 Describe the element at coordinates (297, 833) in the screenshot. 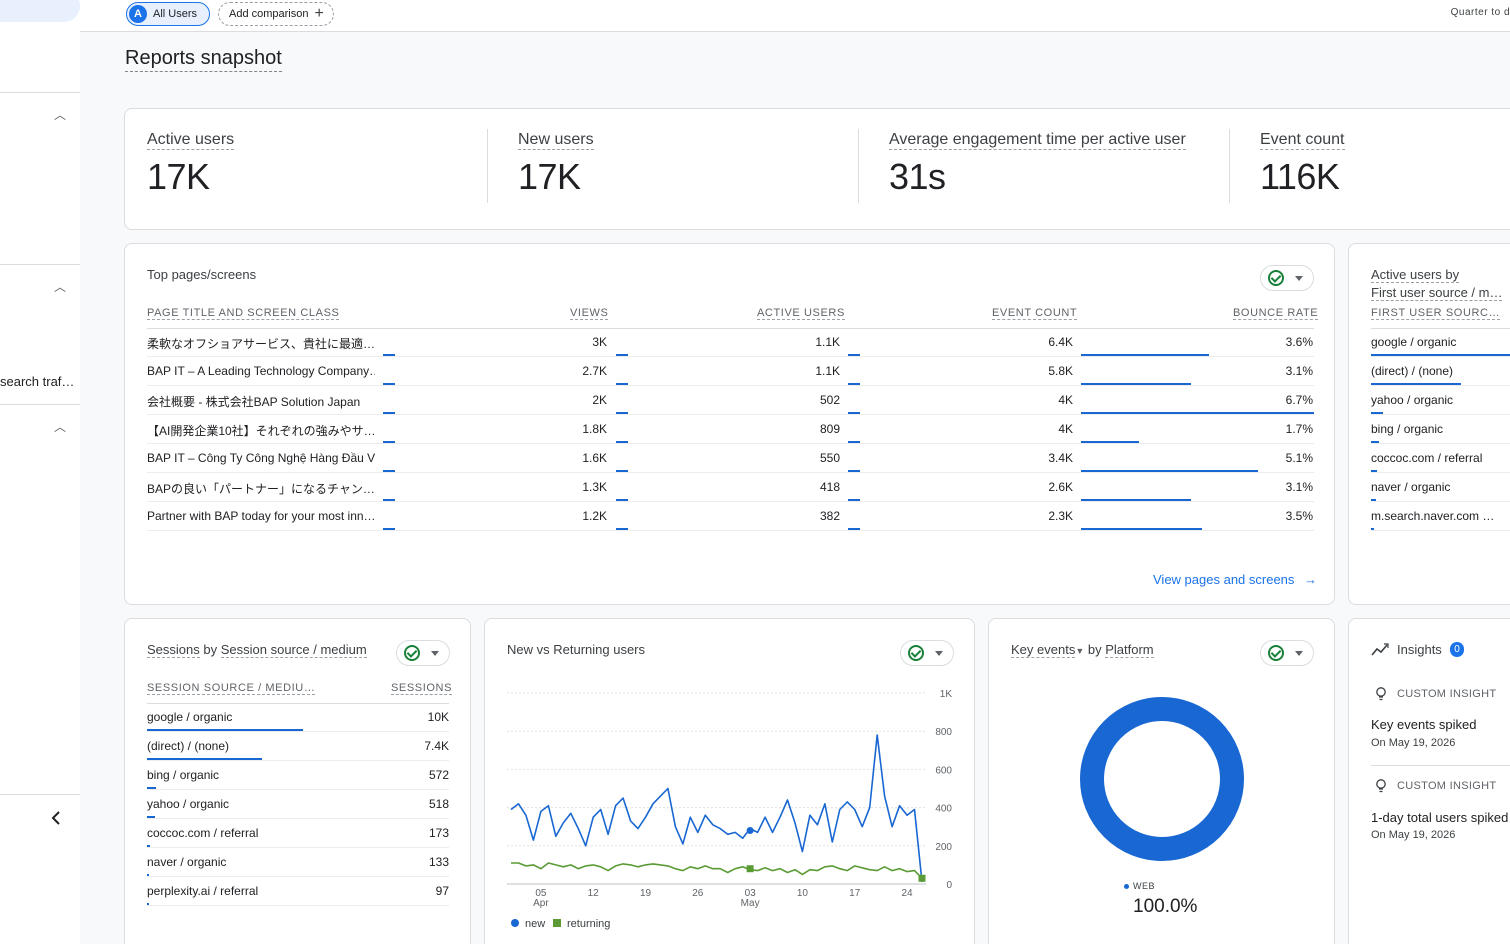

I see `table-row: coccoc.com / referral 173` at that location.